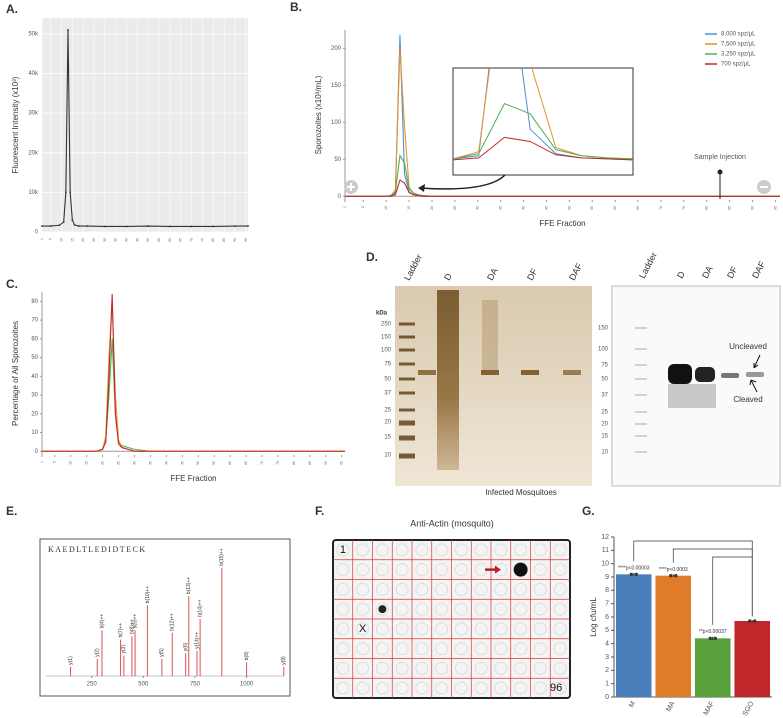  Describe the element at coordinates (607, 590) in the screenshot. I see `y-tick-label: 8` at that location.